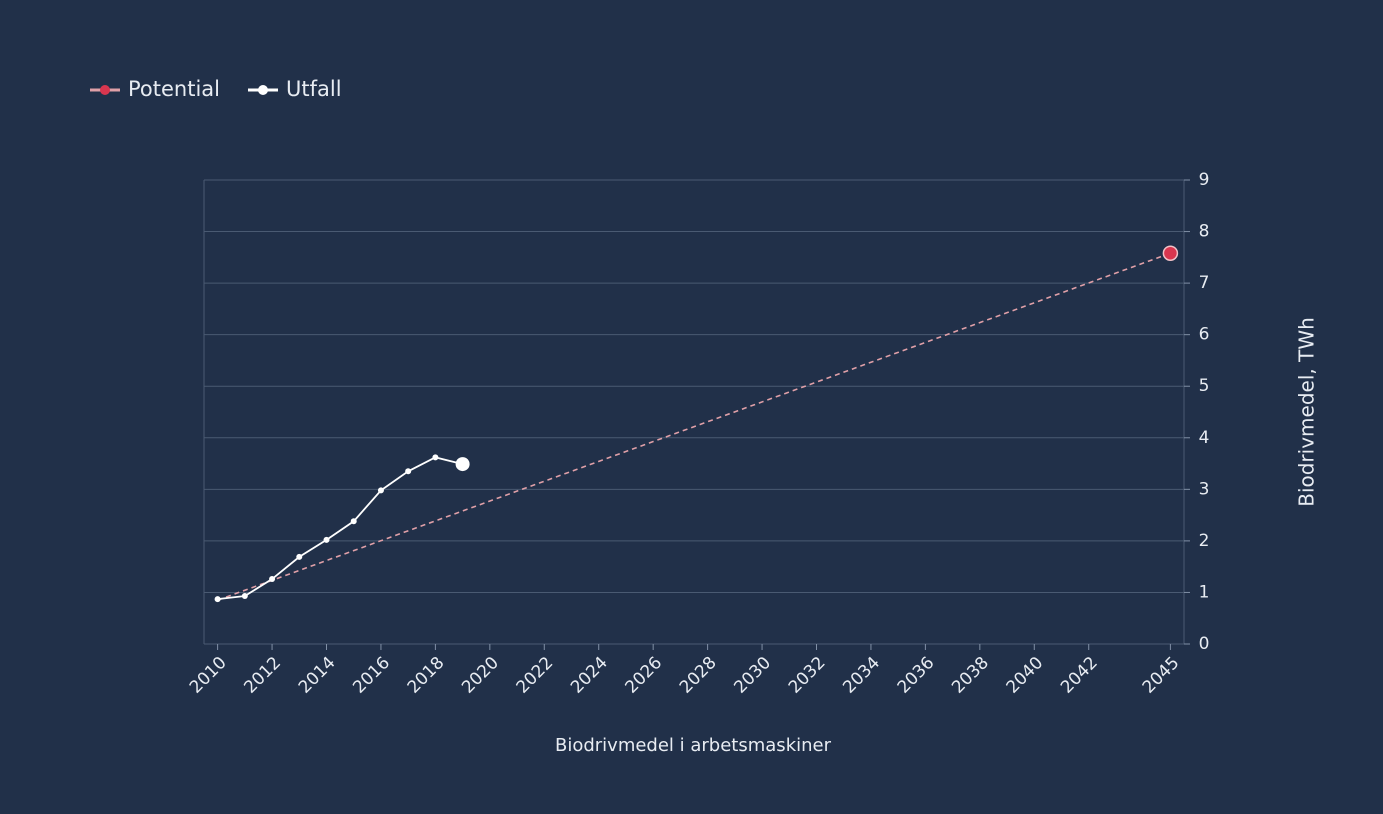 Image resolution: width=1383 pixels, height=814 pixels. What do you see at coordinates (1204, 180) in the screenshot?
I see `y-tick-label: 9` at bounding box center [1204, 180].